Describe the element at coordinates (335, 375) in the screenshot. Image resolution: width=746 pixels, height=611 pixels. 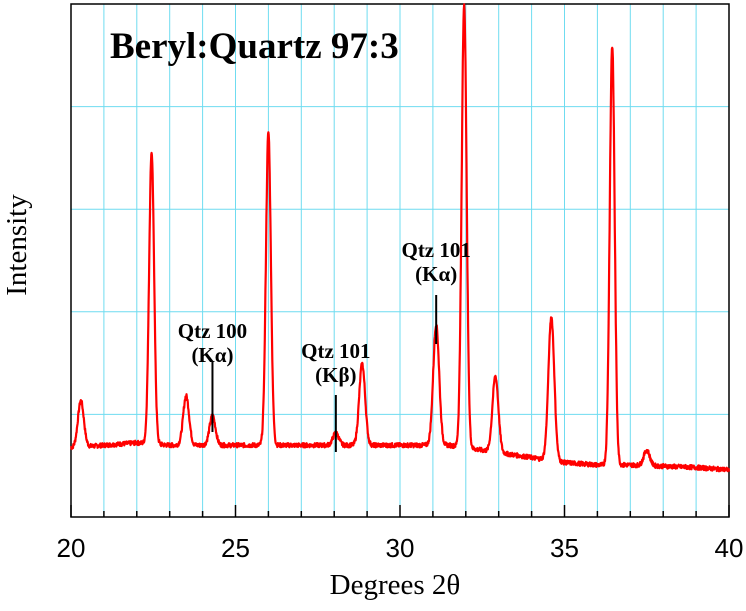
I see `annotation-label-sub: (Kβ)` at that location.